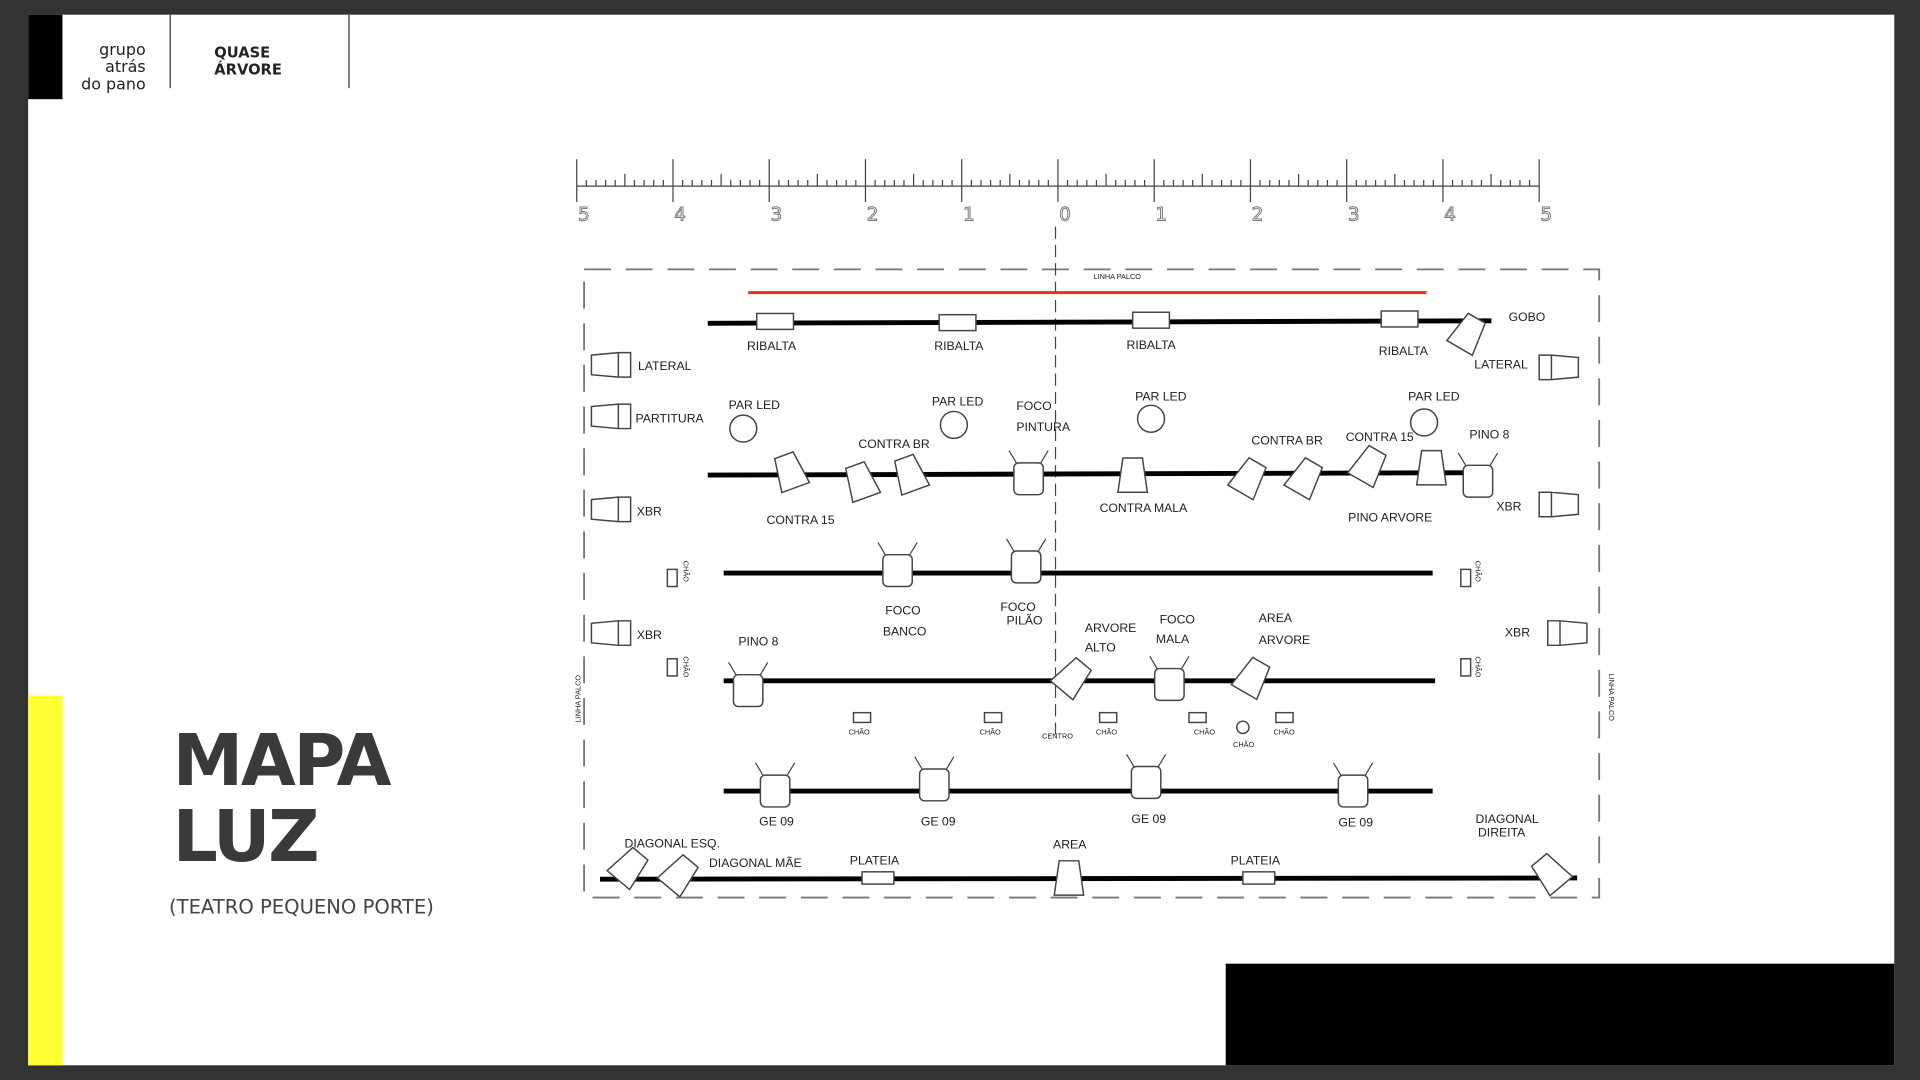 This screenshot has width=1920, height=1080. Describe the element at coordinates (670, 418) in the screenshot. I see `diagram-label: PARTITURA` at that location.